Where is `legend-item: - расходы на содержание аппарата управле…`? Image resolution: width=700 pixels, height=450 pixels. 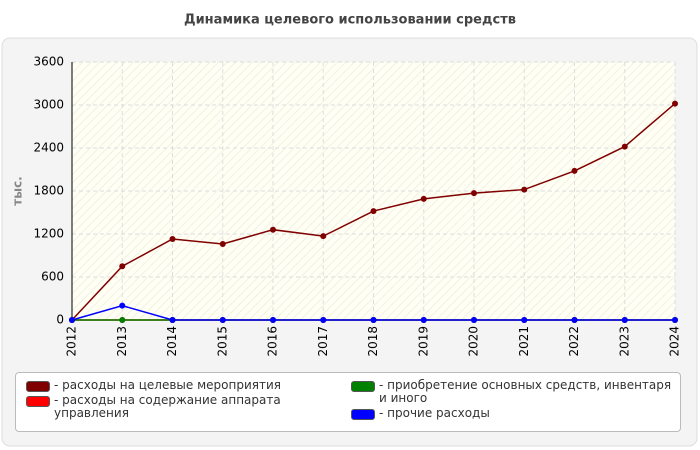 legend-item: - расходы на содержание аппарата управле… is located at coordinates (188, 407).